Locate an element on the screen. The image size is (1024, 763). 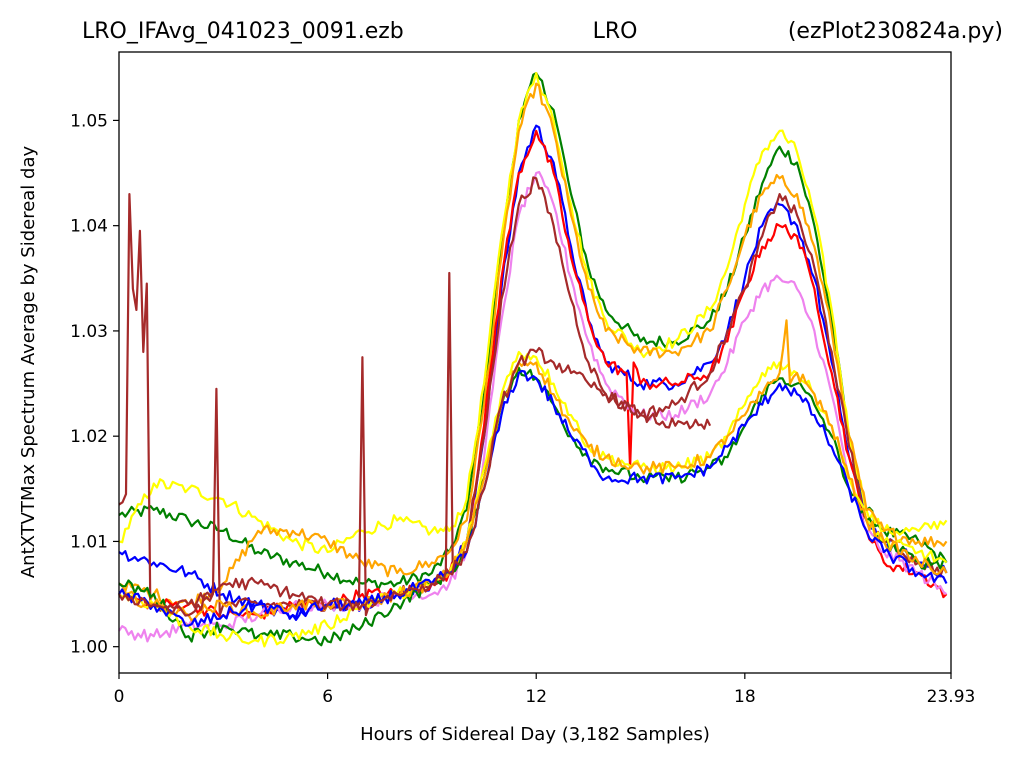
x-tick-label: 12 is located at coordinates (536, 697).